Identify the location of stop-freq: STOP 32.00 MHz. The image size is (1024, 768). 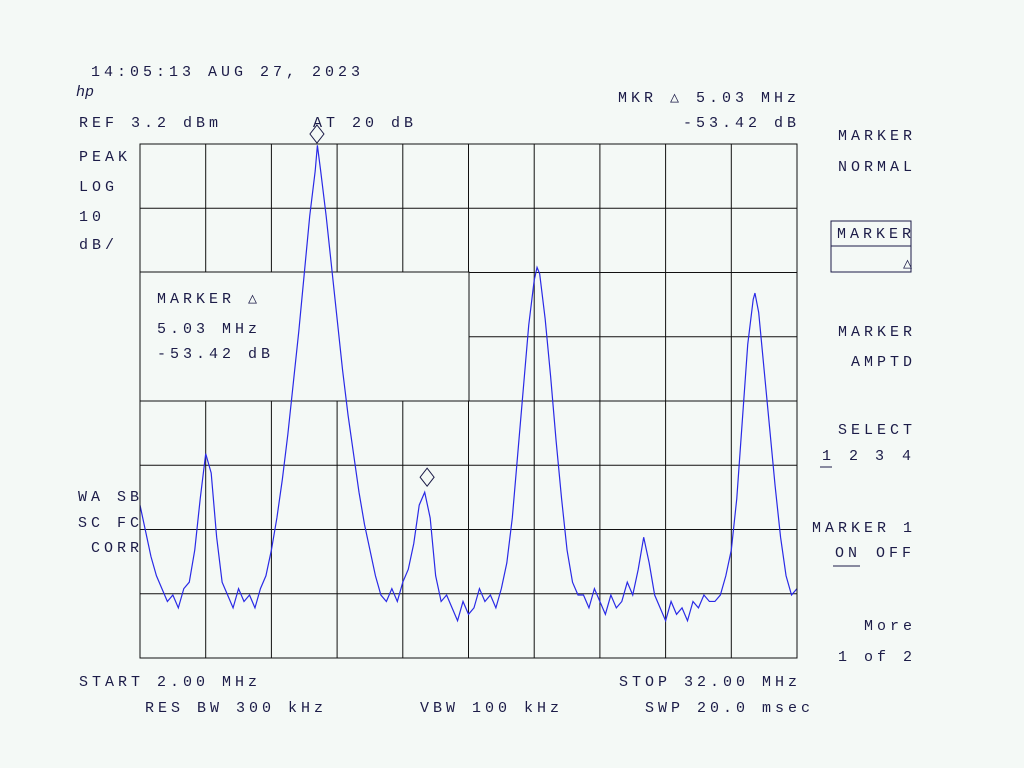
(710, 682).